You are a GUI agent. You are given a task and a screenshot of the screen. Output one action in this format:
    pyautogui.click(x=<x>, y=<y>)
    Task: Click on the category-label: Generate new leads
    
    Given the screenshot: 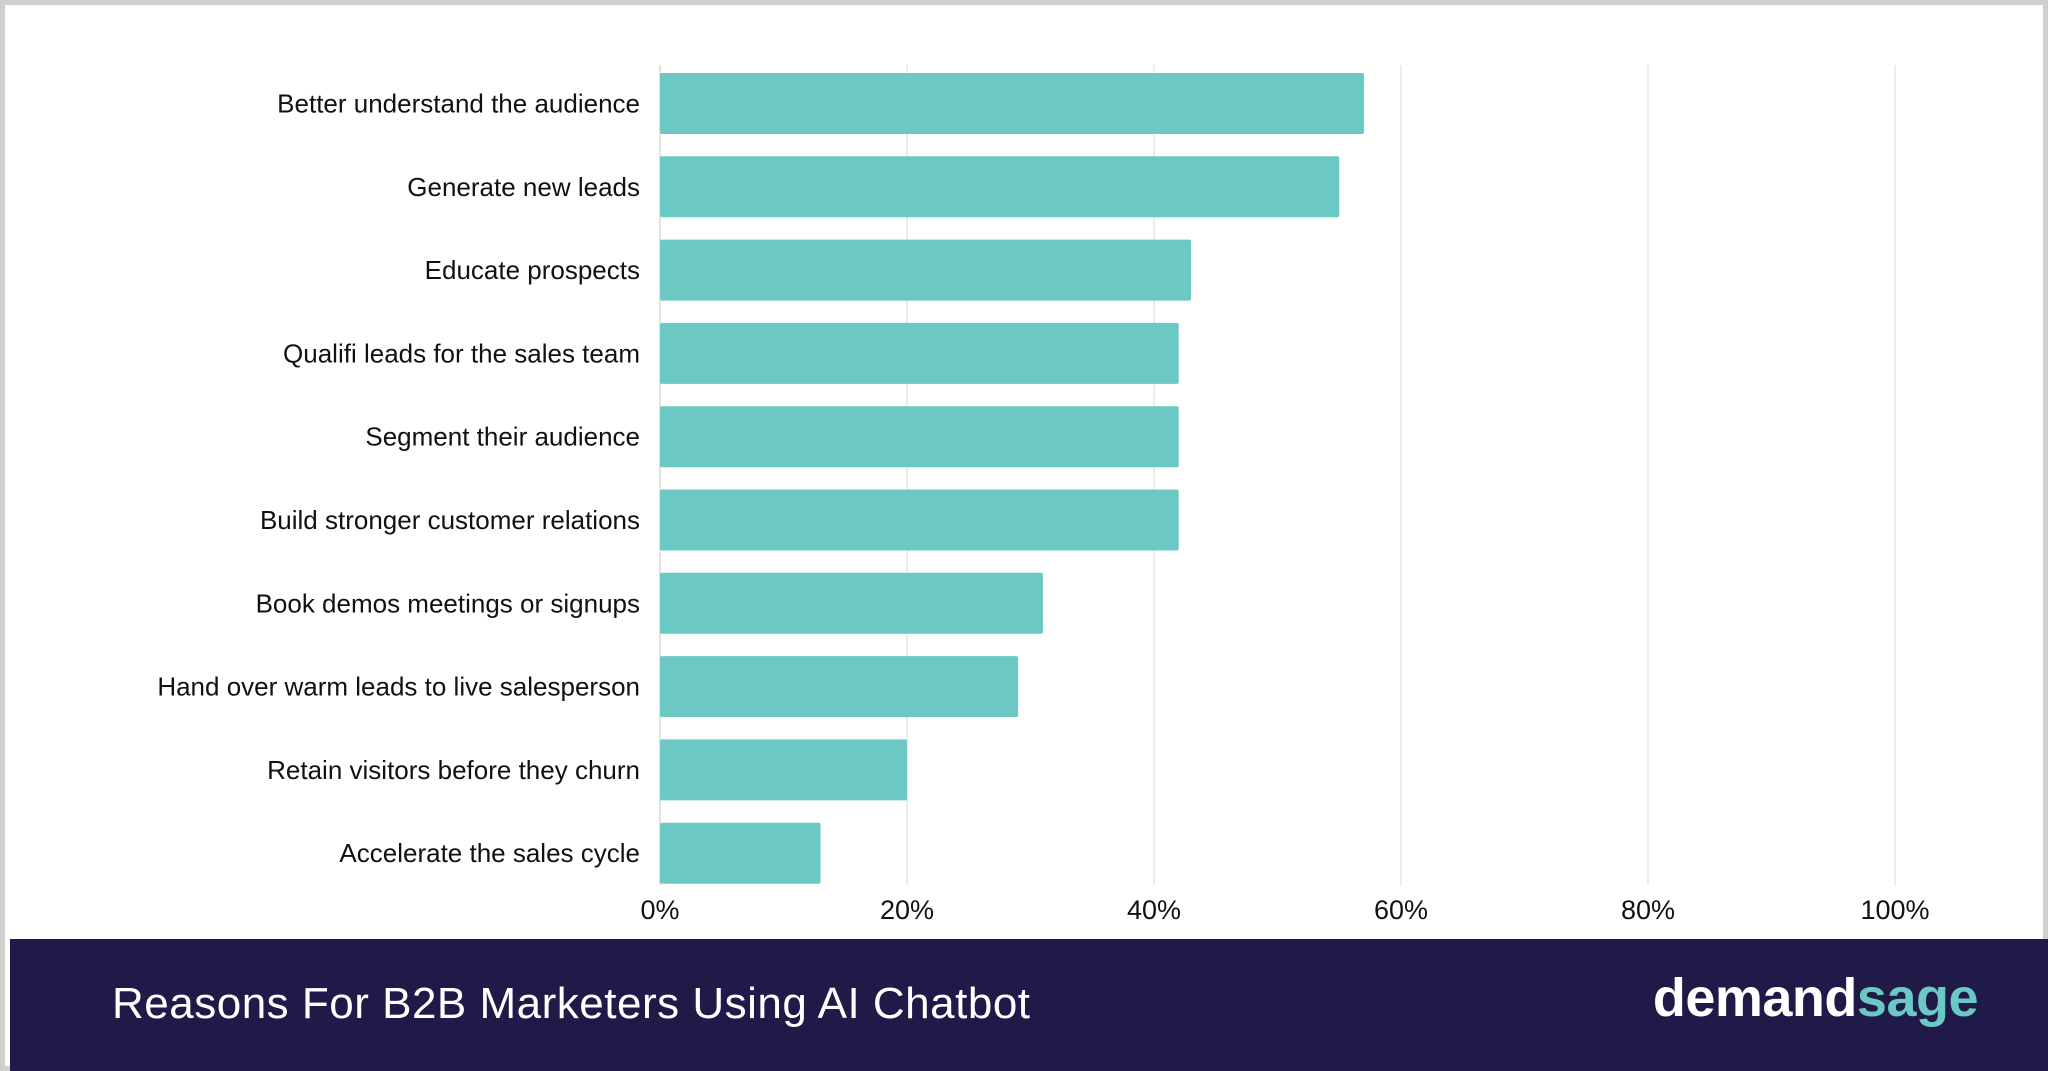 What is the action you would take?
    pyautogui.click(x=523, y=187)
    